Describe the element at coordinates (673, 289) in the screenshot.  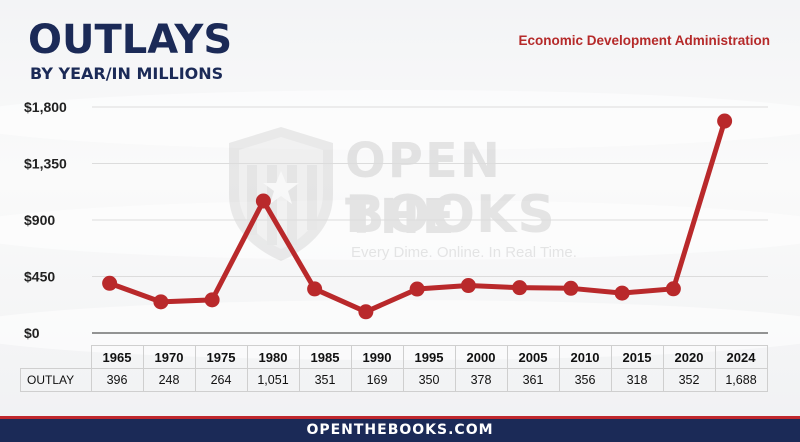
I see `data-point-2020` at that location.